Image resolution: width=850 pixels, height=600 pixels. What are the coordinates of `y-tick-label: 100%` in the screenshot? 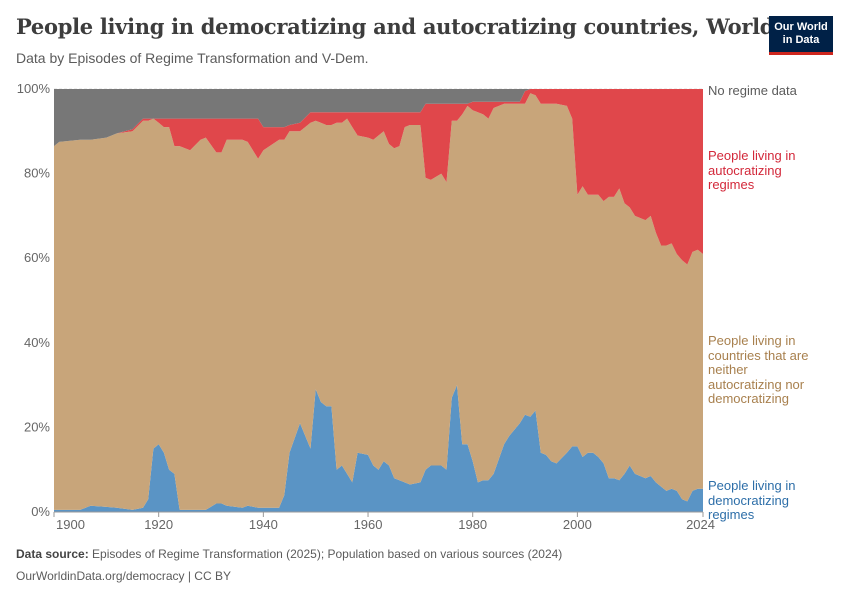 It's located at (34, 88).